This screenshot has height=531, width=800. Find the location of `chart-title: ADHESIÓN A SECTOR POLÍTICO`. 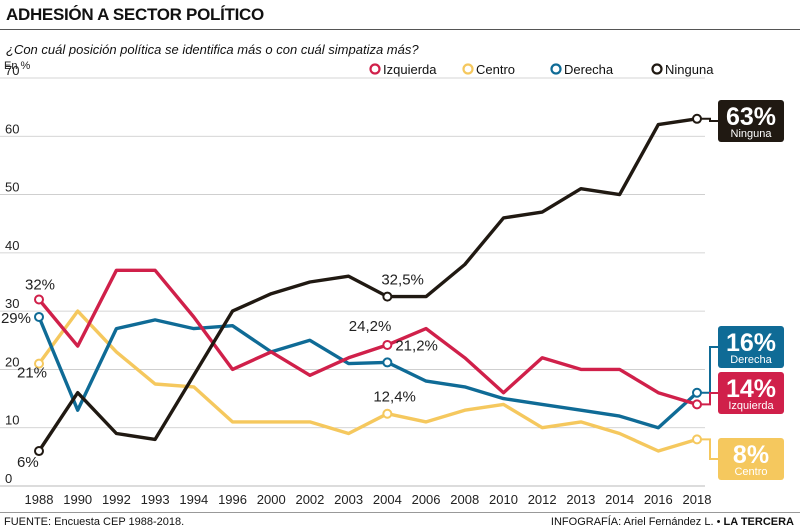

chart-title: ADHESIÓN A SECTOR POLÍTICO is located at coordinates (135, 14).